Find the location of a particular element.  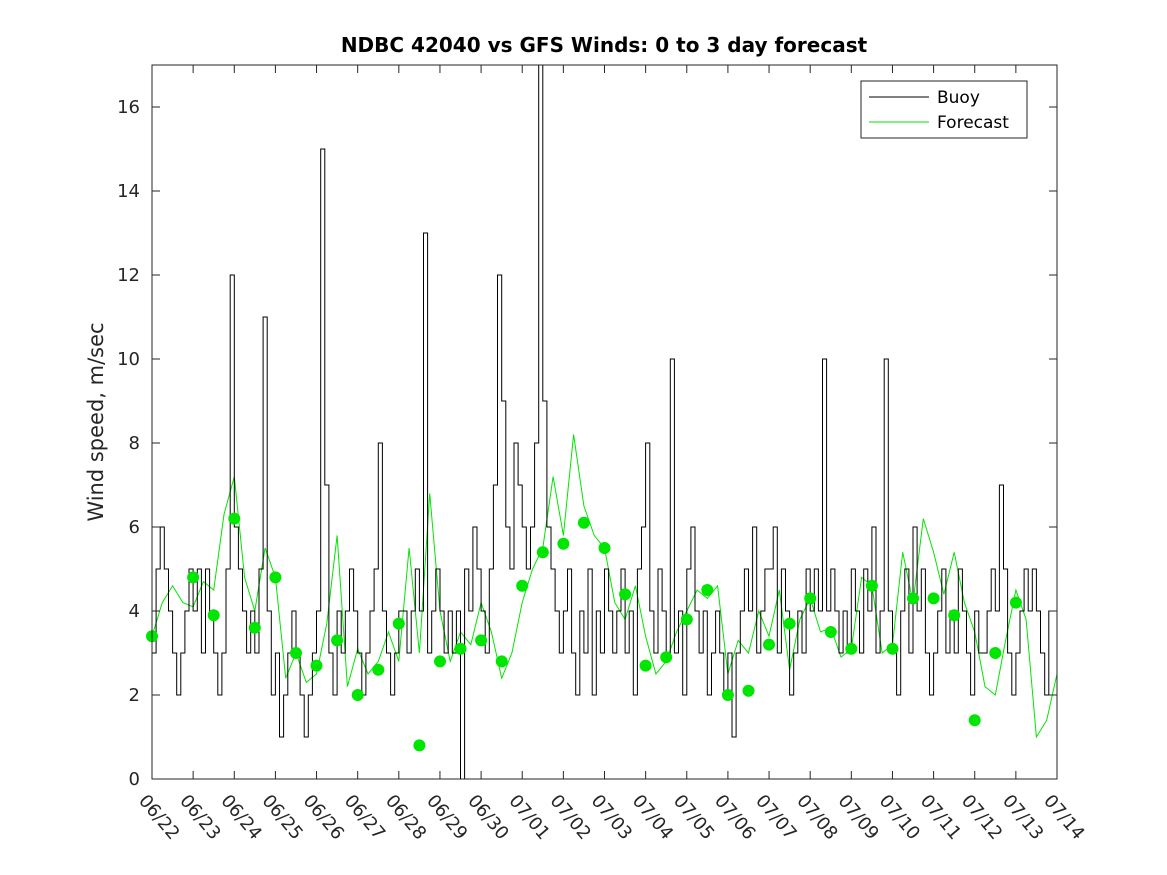

legend-forecast-label: Forecast is located at coordinates (973, 123).